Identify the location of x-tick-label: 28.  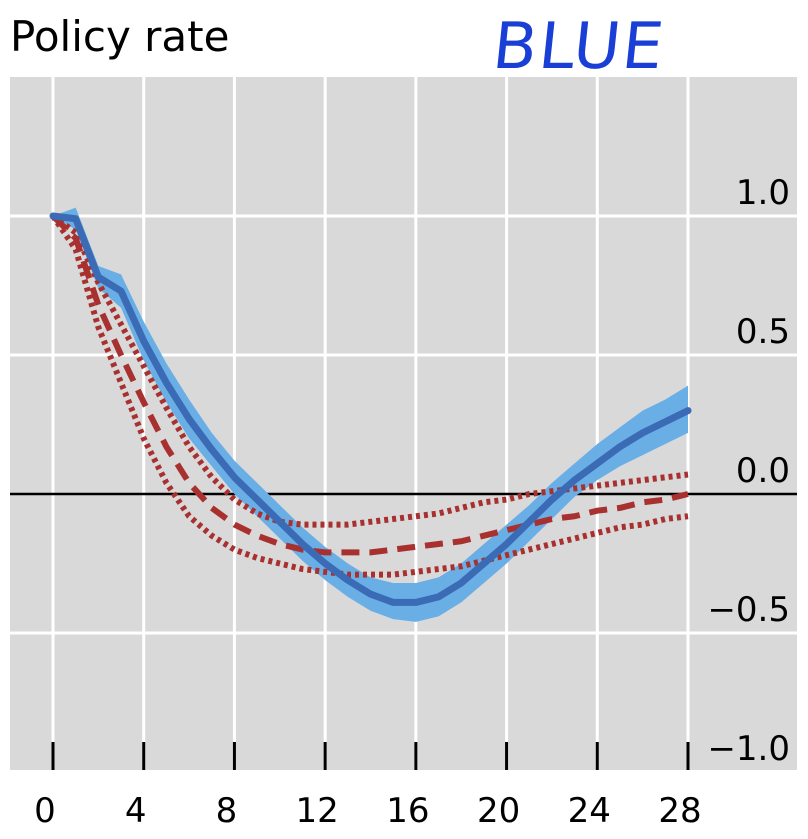
(679, 811).